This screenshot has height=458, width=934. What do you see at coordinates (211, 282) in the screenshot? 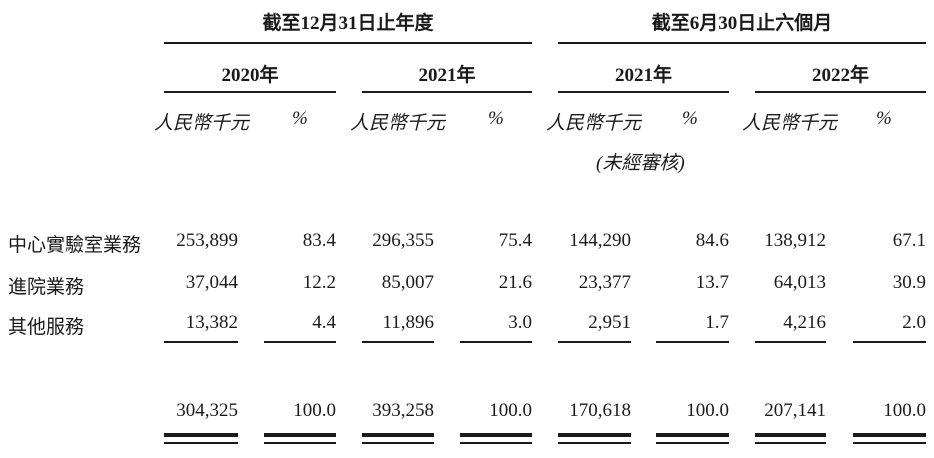
I see `table-cell: 37,044` at bounding box center [211, 282].